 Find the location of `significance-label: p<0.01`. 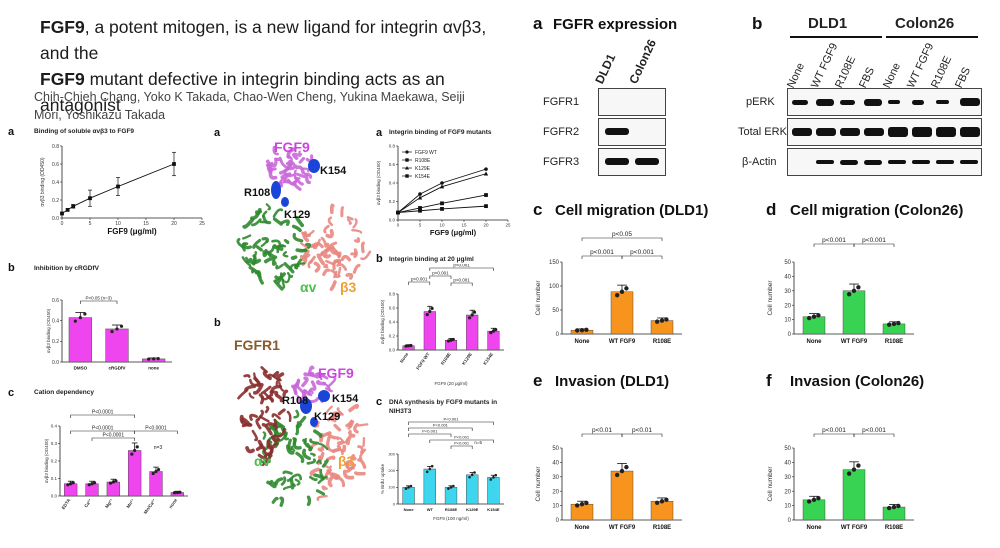

significance-label: p<0.01 is located at coordinates (602, 430).